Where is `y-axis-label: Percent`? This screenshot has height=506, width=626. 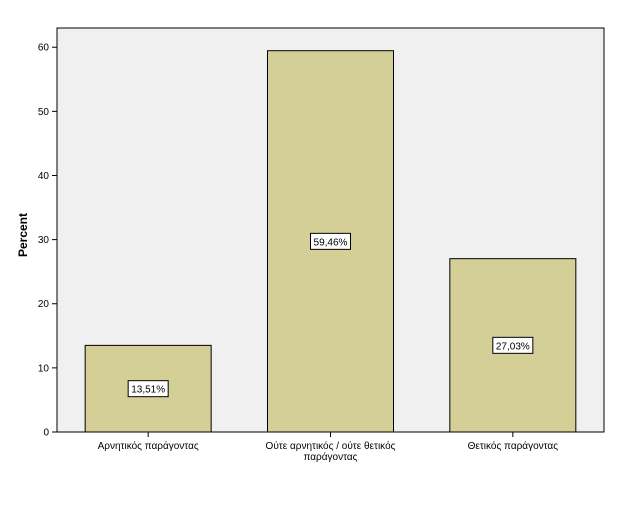
y-axis-label: Percent is located at coordinates (23, 235).